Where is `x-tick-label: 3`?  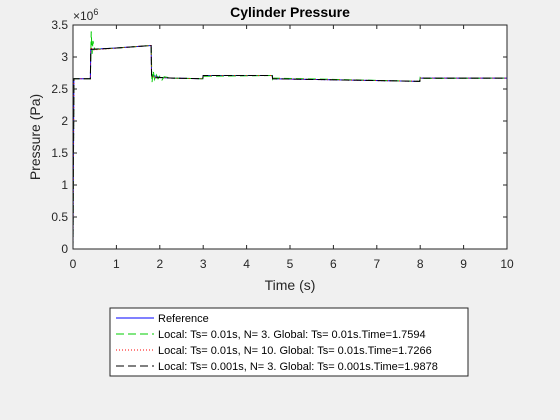 x-tick-label: 3 is located at coordinates (203, 264).